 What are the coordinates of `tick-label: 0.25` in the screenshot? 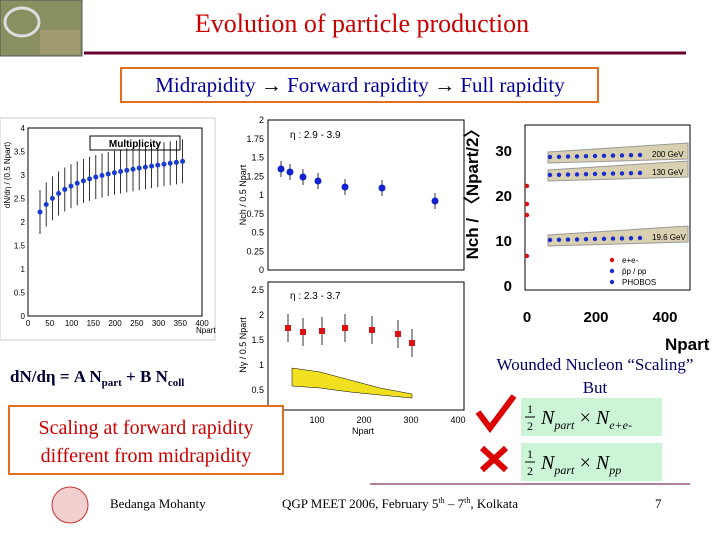 It's located at (255, 251).